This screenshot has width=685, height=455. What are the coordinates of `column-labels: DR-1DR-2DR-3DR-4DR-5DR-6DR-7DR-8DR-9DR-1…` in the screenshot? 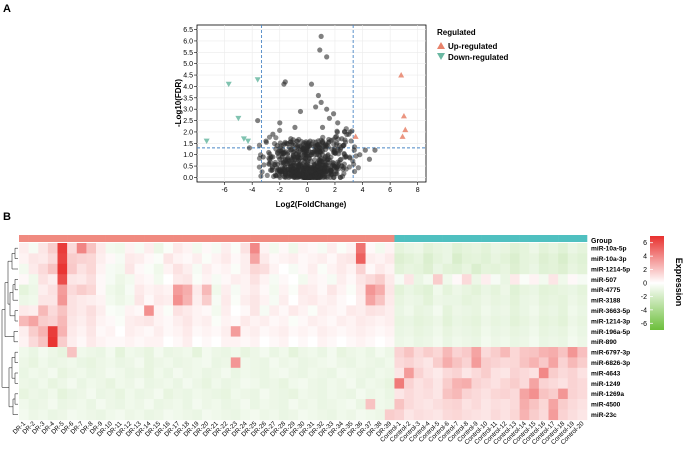 It's located at (299, 433).